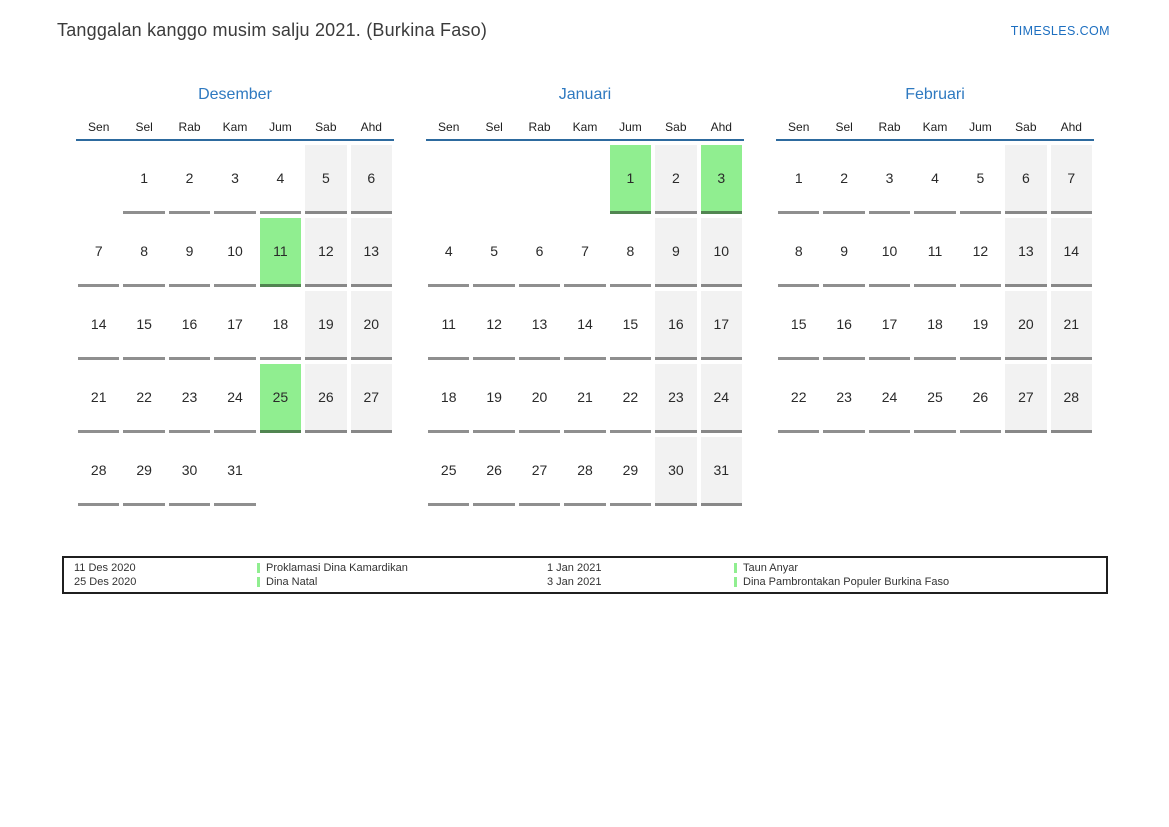  Describe the element at coordinates (920, 568) in the screenshot. I see `legend-entry: Taun Anyar` at that location.